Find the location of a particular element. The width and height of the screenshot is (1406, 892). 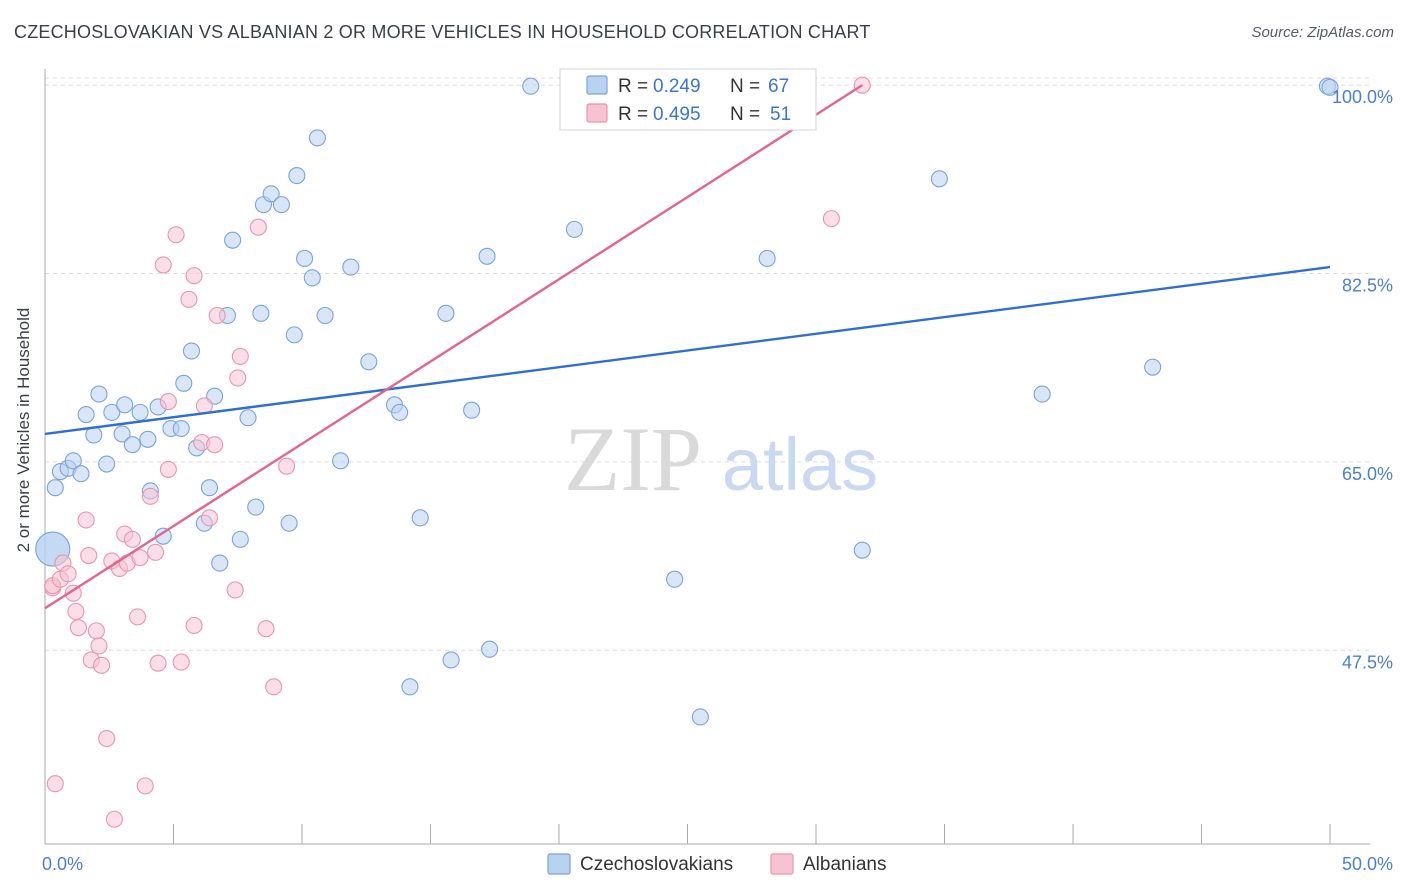

y-tick-label: 82.5% is located at coordinates (1367, 286).